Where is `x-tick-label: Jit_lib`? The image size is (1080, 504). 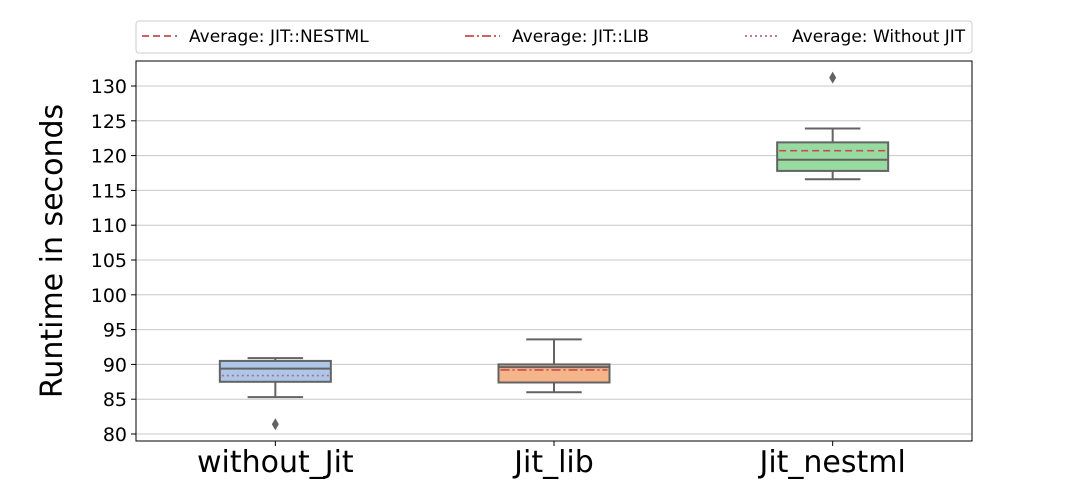
x-tick-label: Jit_lib is located at coordinates (553, 462).